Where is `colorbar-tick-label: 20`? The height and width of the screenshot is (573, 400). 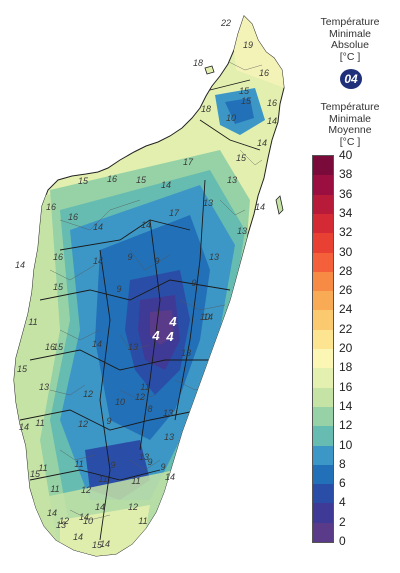
colorbar-tick-label: 20 is located at coordinates (346, 348).